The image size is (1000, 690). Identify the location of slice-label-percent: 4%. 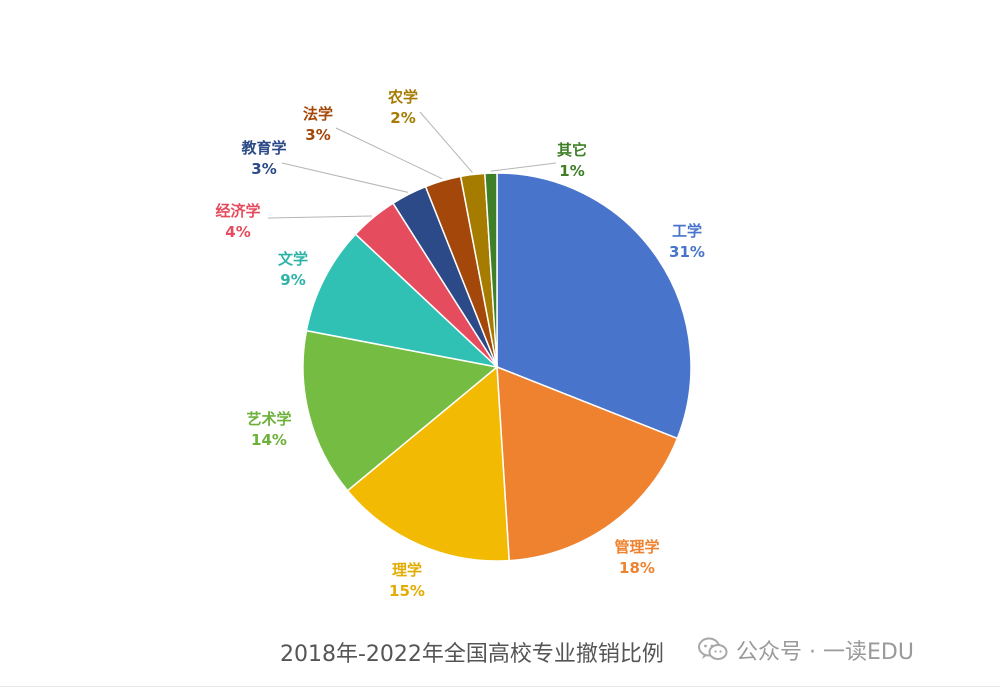
(237, 232).